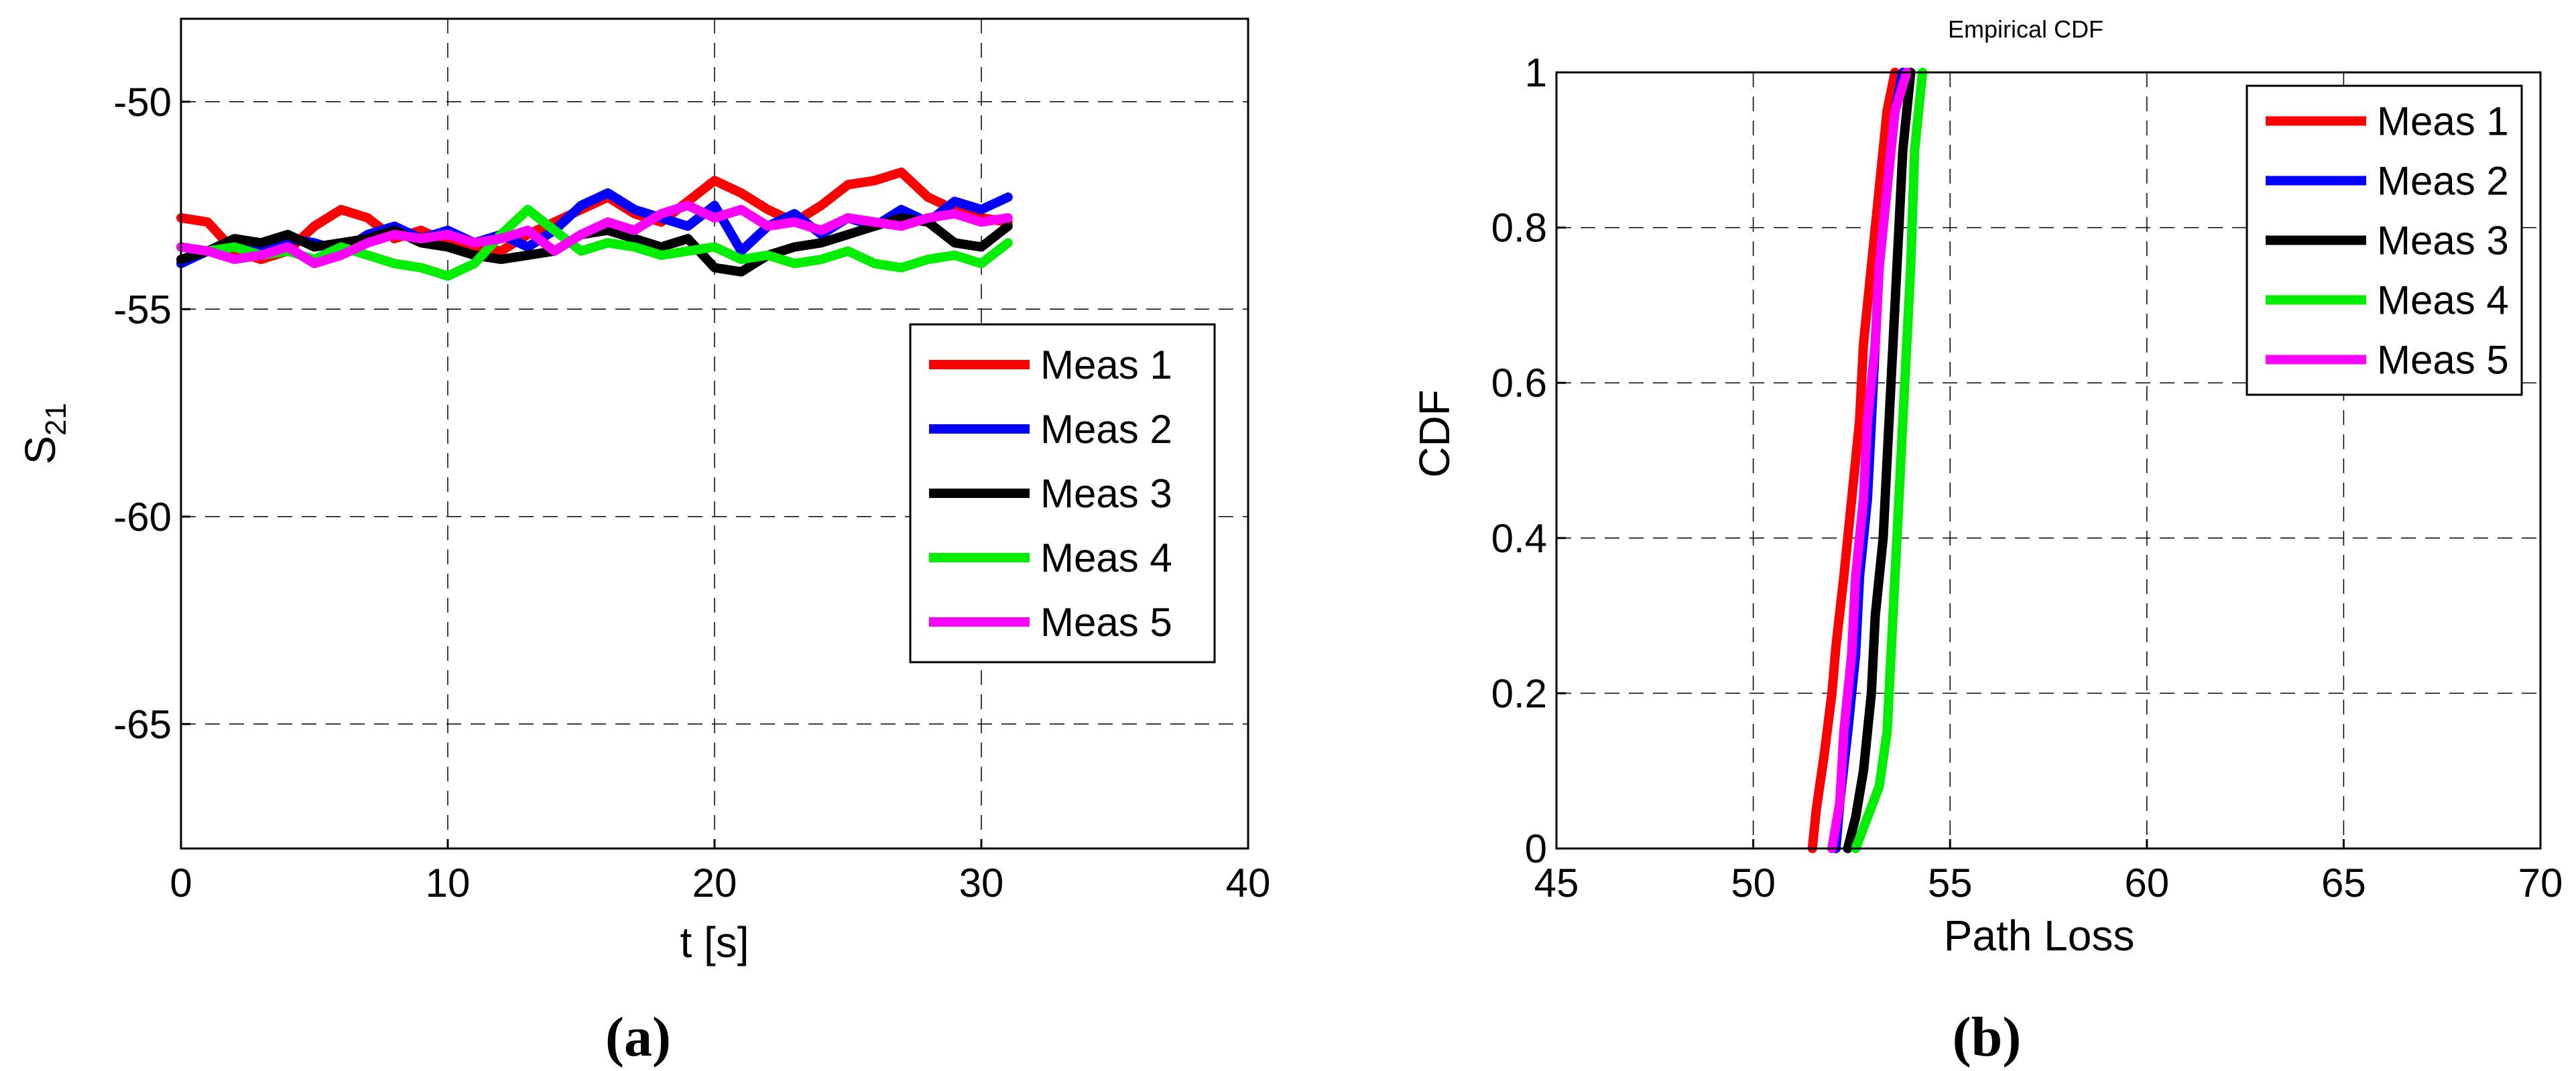 The width and height of the screenshot is (2576, 1071). What do you see at coordinates (1754, 883) in the screenshot?
I see `chart-b-xtick-label: 50` at bounding box center [1754, 883].